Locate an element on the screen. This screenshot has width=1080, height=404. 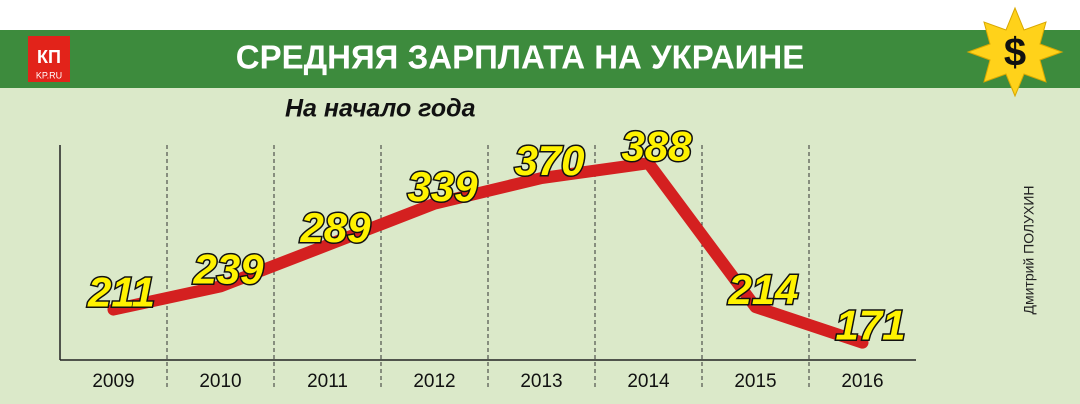
value-label: 211 is located at coordinates (121, 292).